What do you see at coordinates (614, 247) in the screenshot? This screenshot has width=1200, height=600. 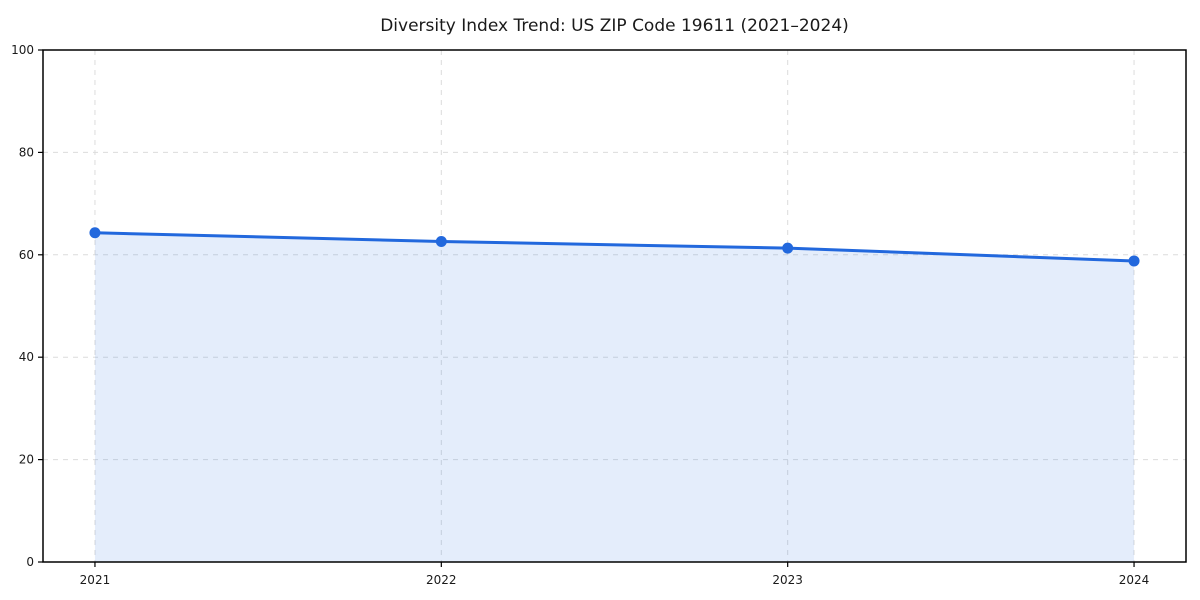 I see `series-line` at bounding box center [614, 247].